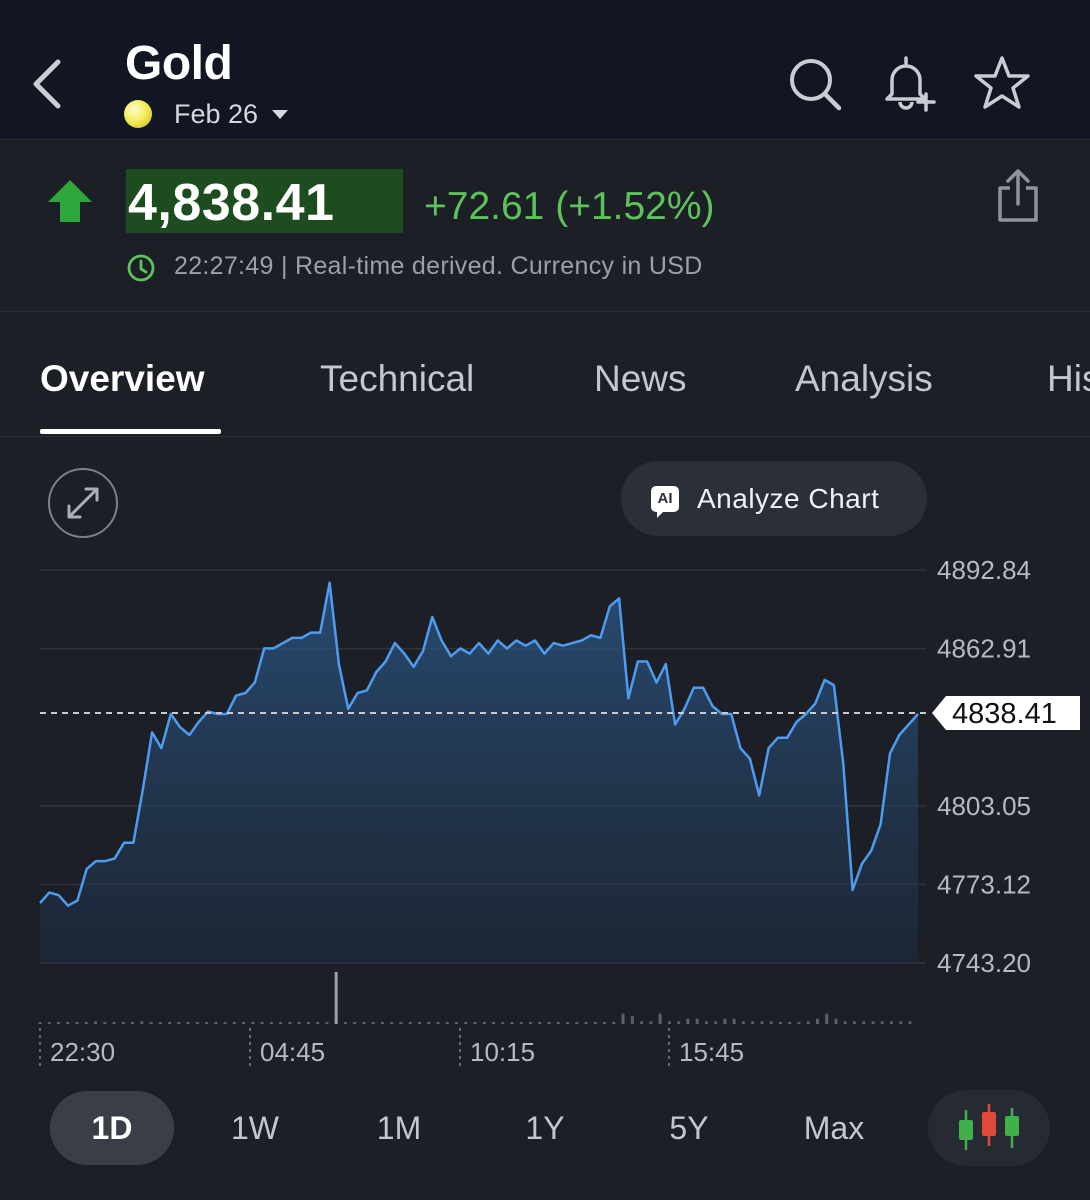 Image resolution: width=1090 pixels, height=1200 pixels. Describe the element at coordinates (788, 498) in the screenshot. I see `analyze-chart-label: Analyze Chart` at that location.